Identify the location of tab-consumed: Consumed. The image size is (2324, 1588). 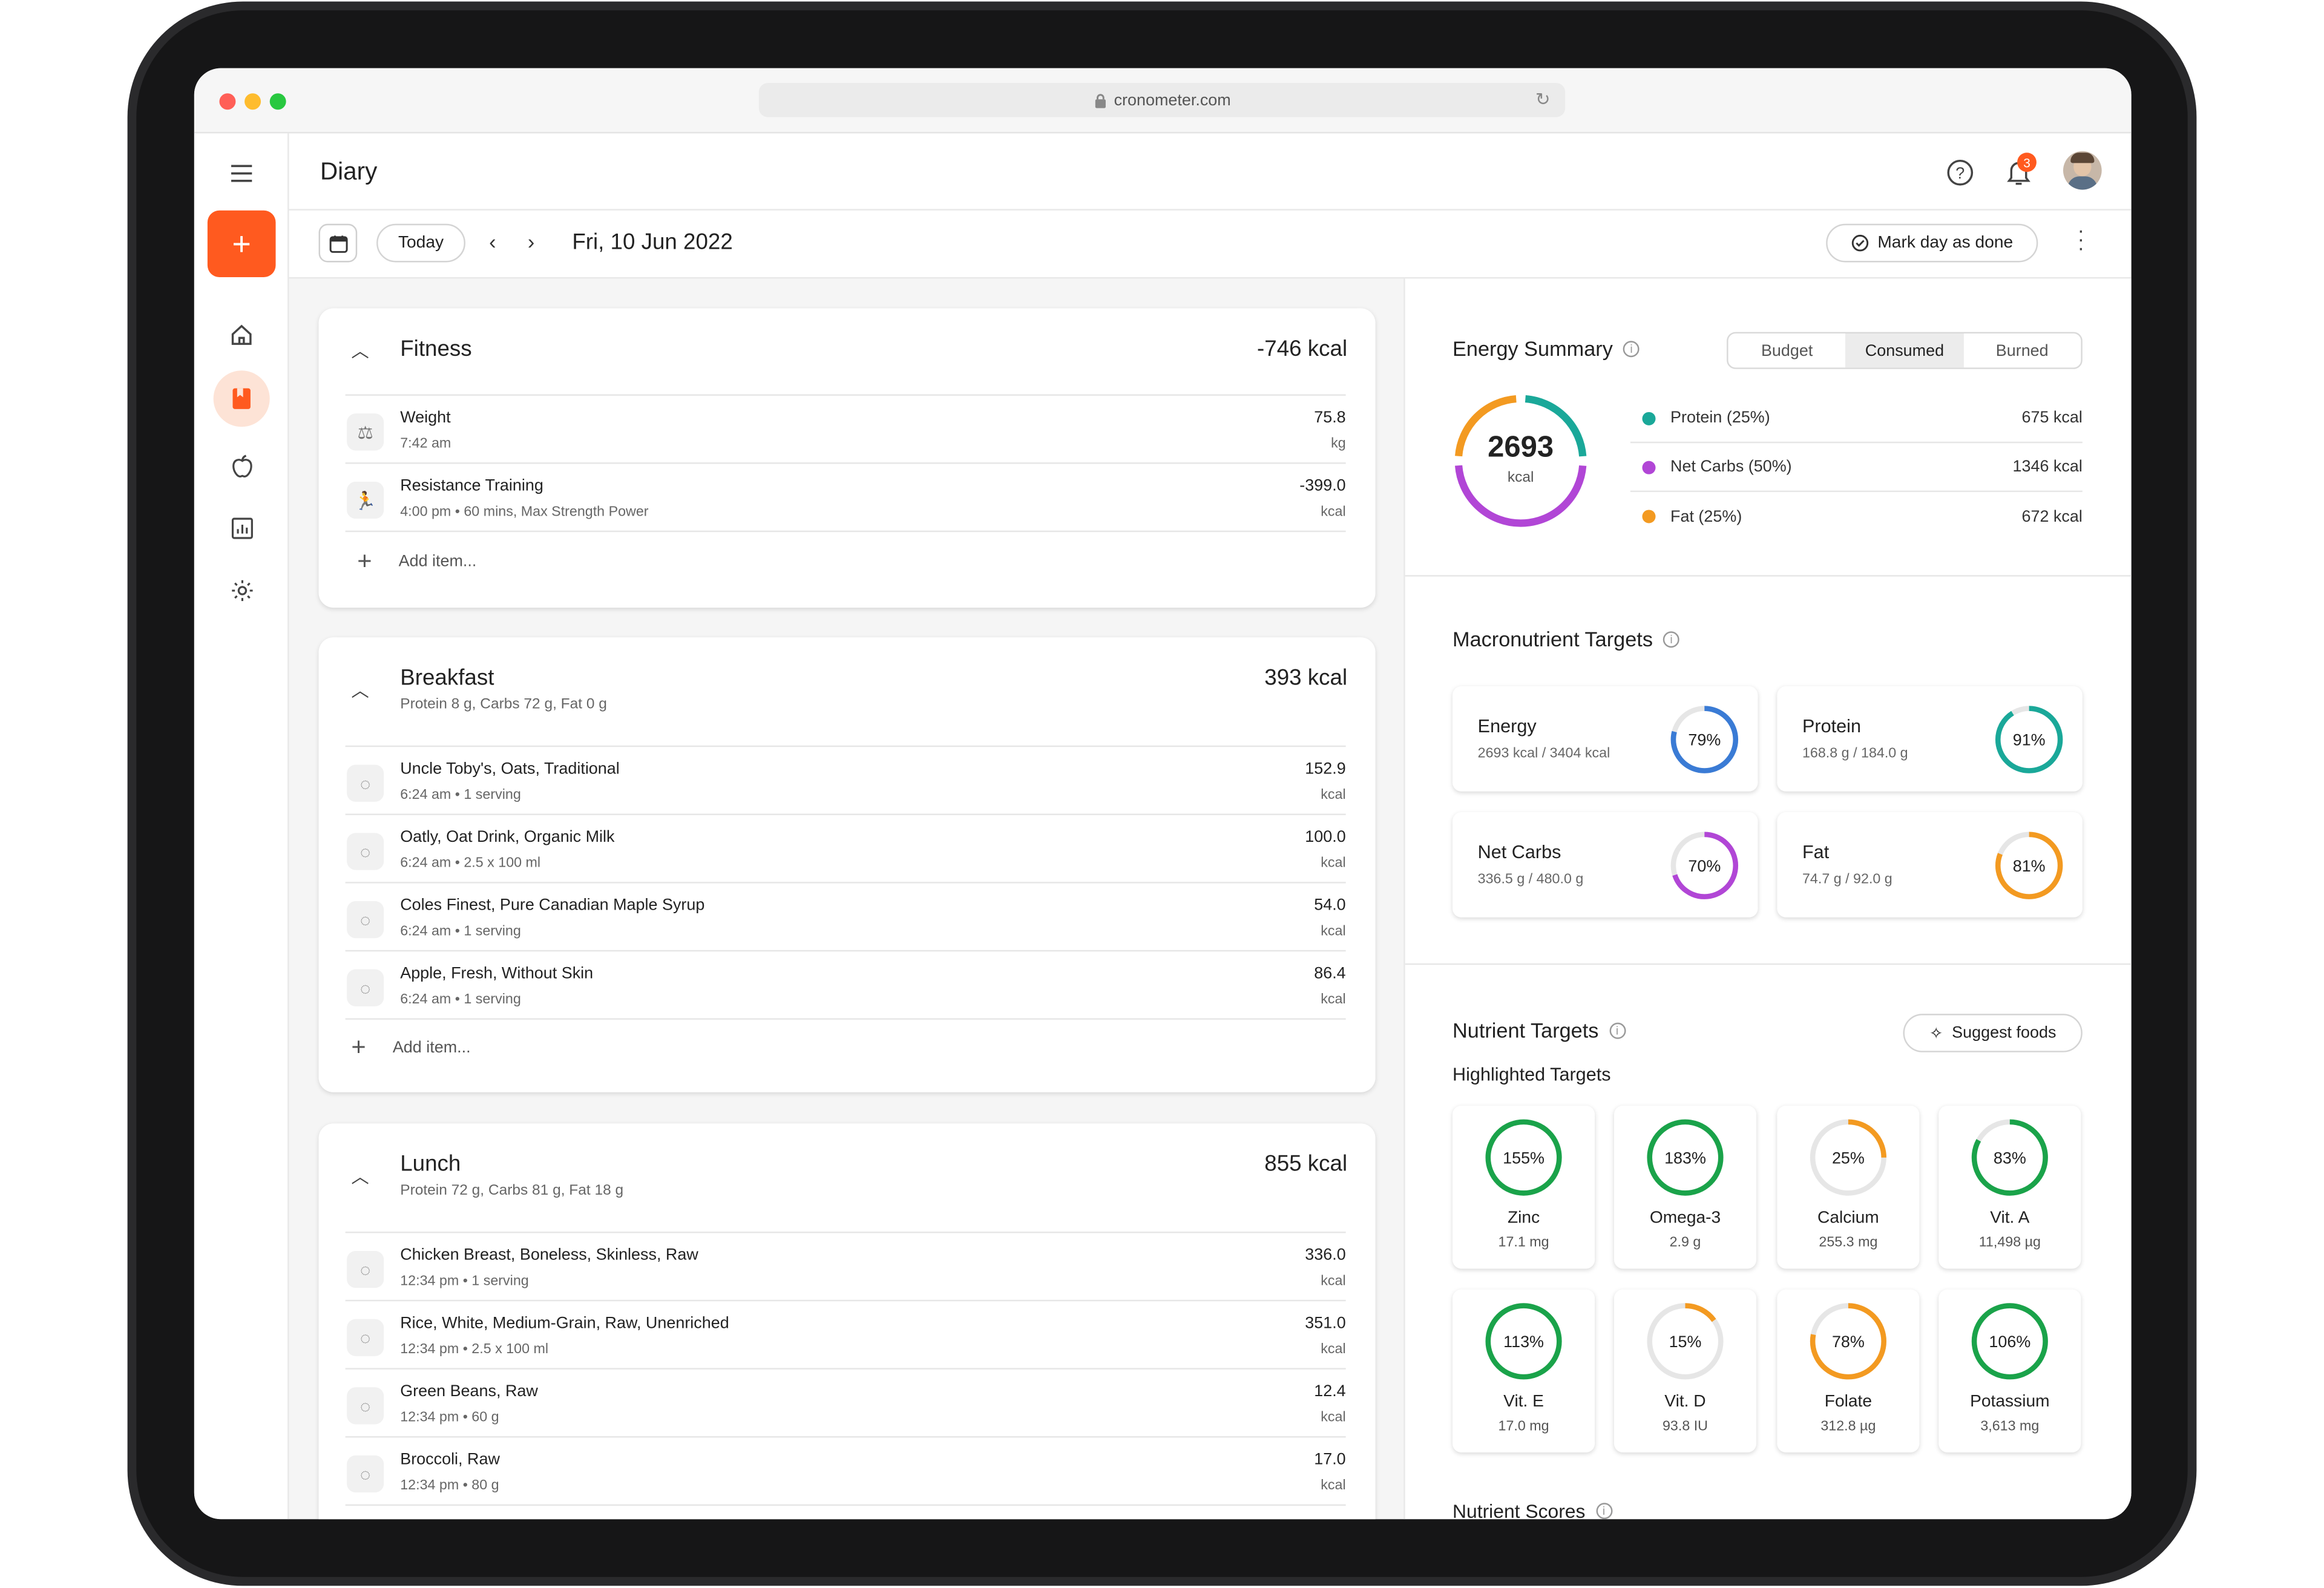
(1904, 351).